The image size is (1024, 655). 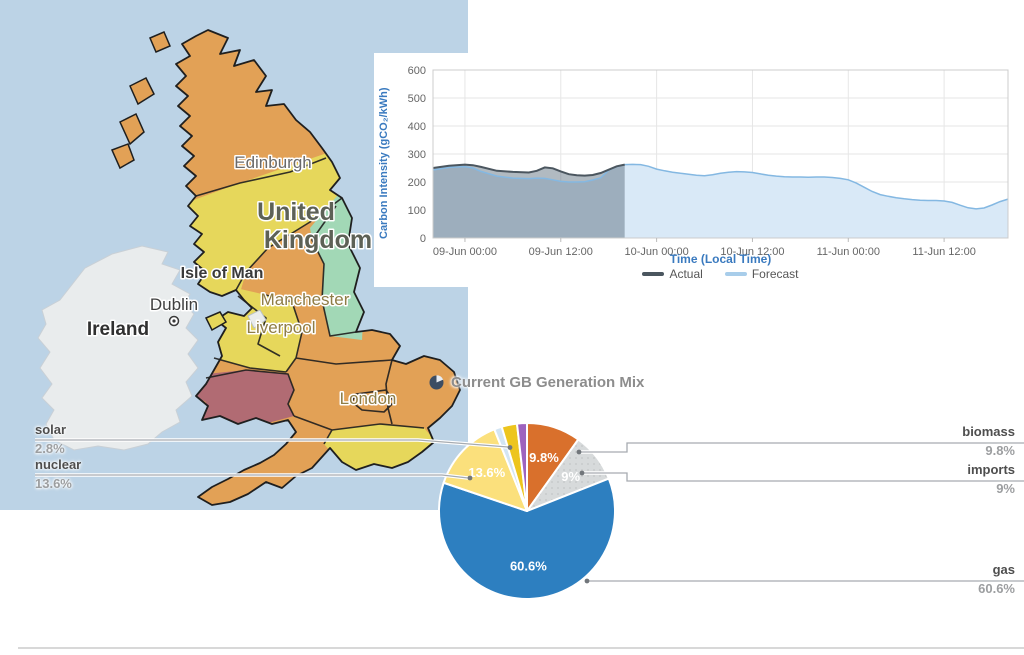 I want to click on map-label-isle-of-man: Isle of Man, so click(x=222, y=273).